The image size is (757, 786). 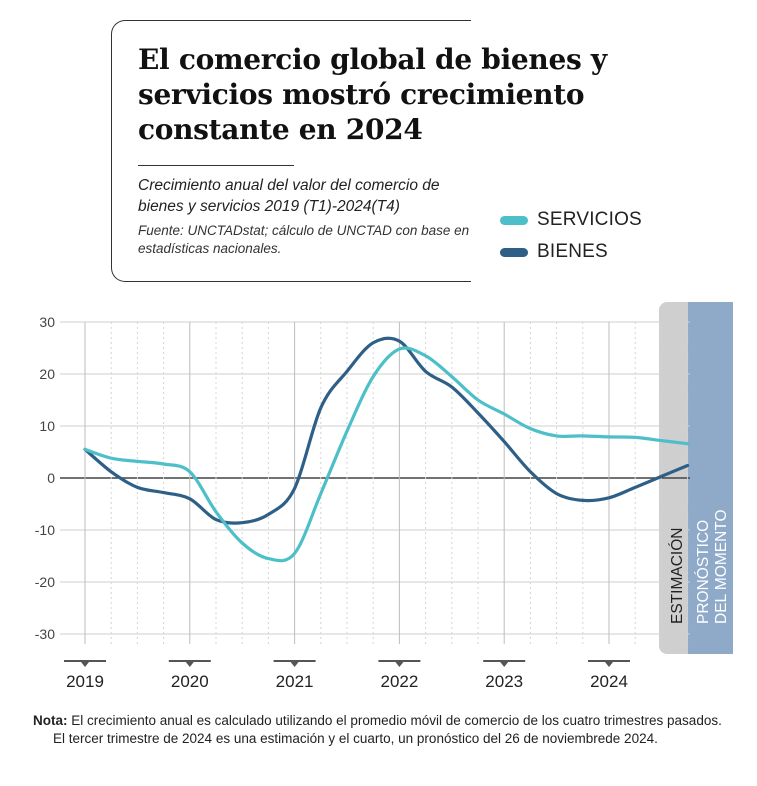 What do you see at coordinates (504, 681) in the screenshot?
I see `x-tick-label-4: 2023` at bounding box center [504, 681].